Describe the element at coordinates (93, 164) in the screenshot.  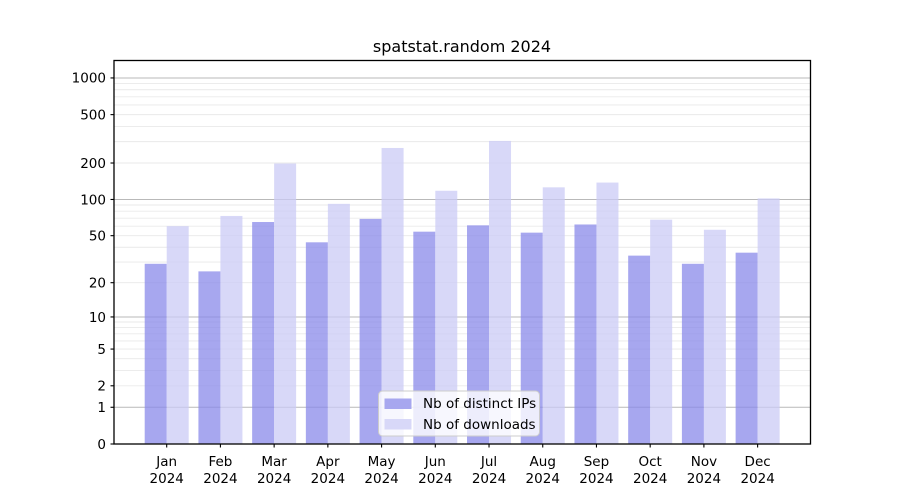
I see `y-tick-label: 200` at that location.